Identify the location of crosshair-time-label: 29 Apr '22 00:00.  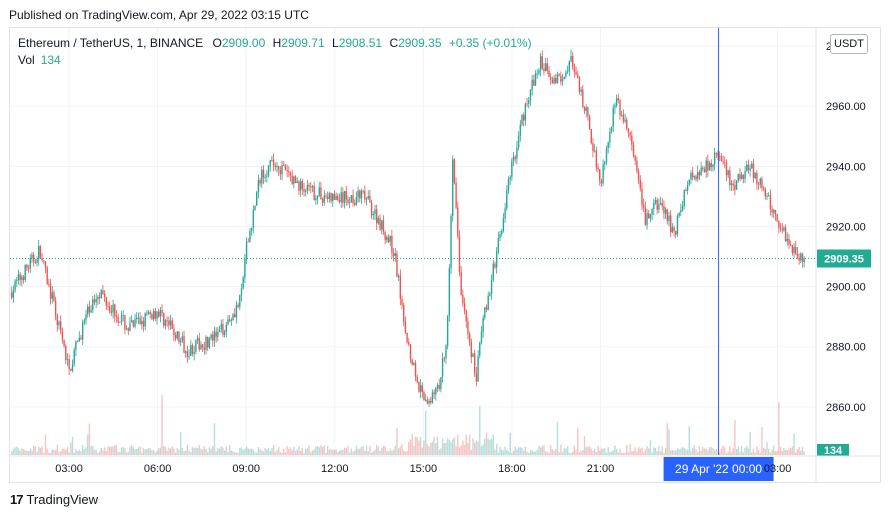
(718, 469).